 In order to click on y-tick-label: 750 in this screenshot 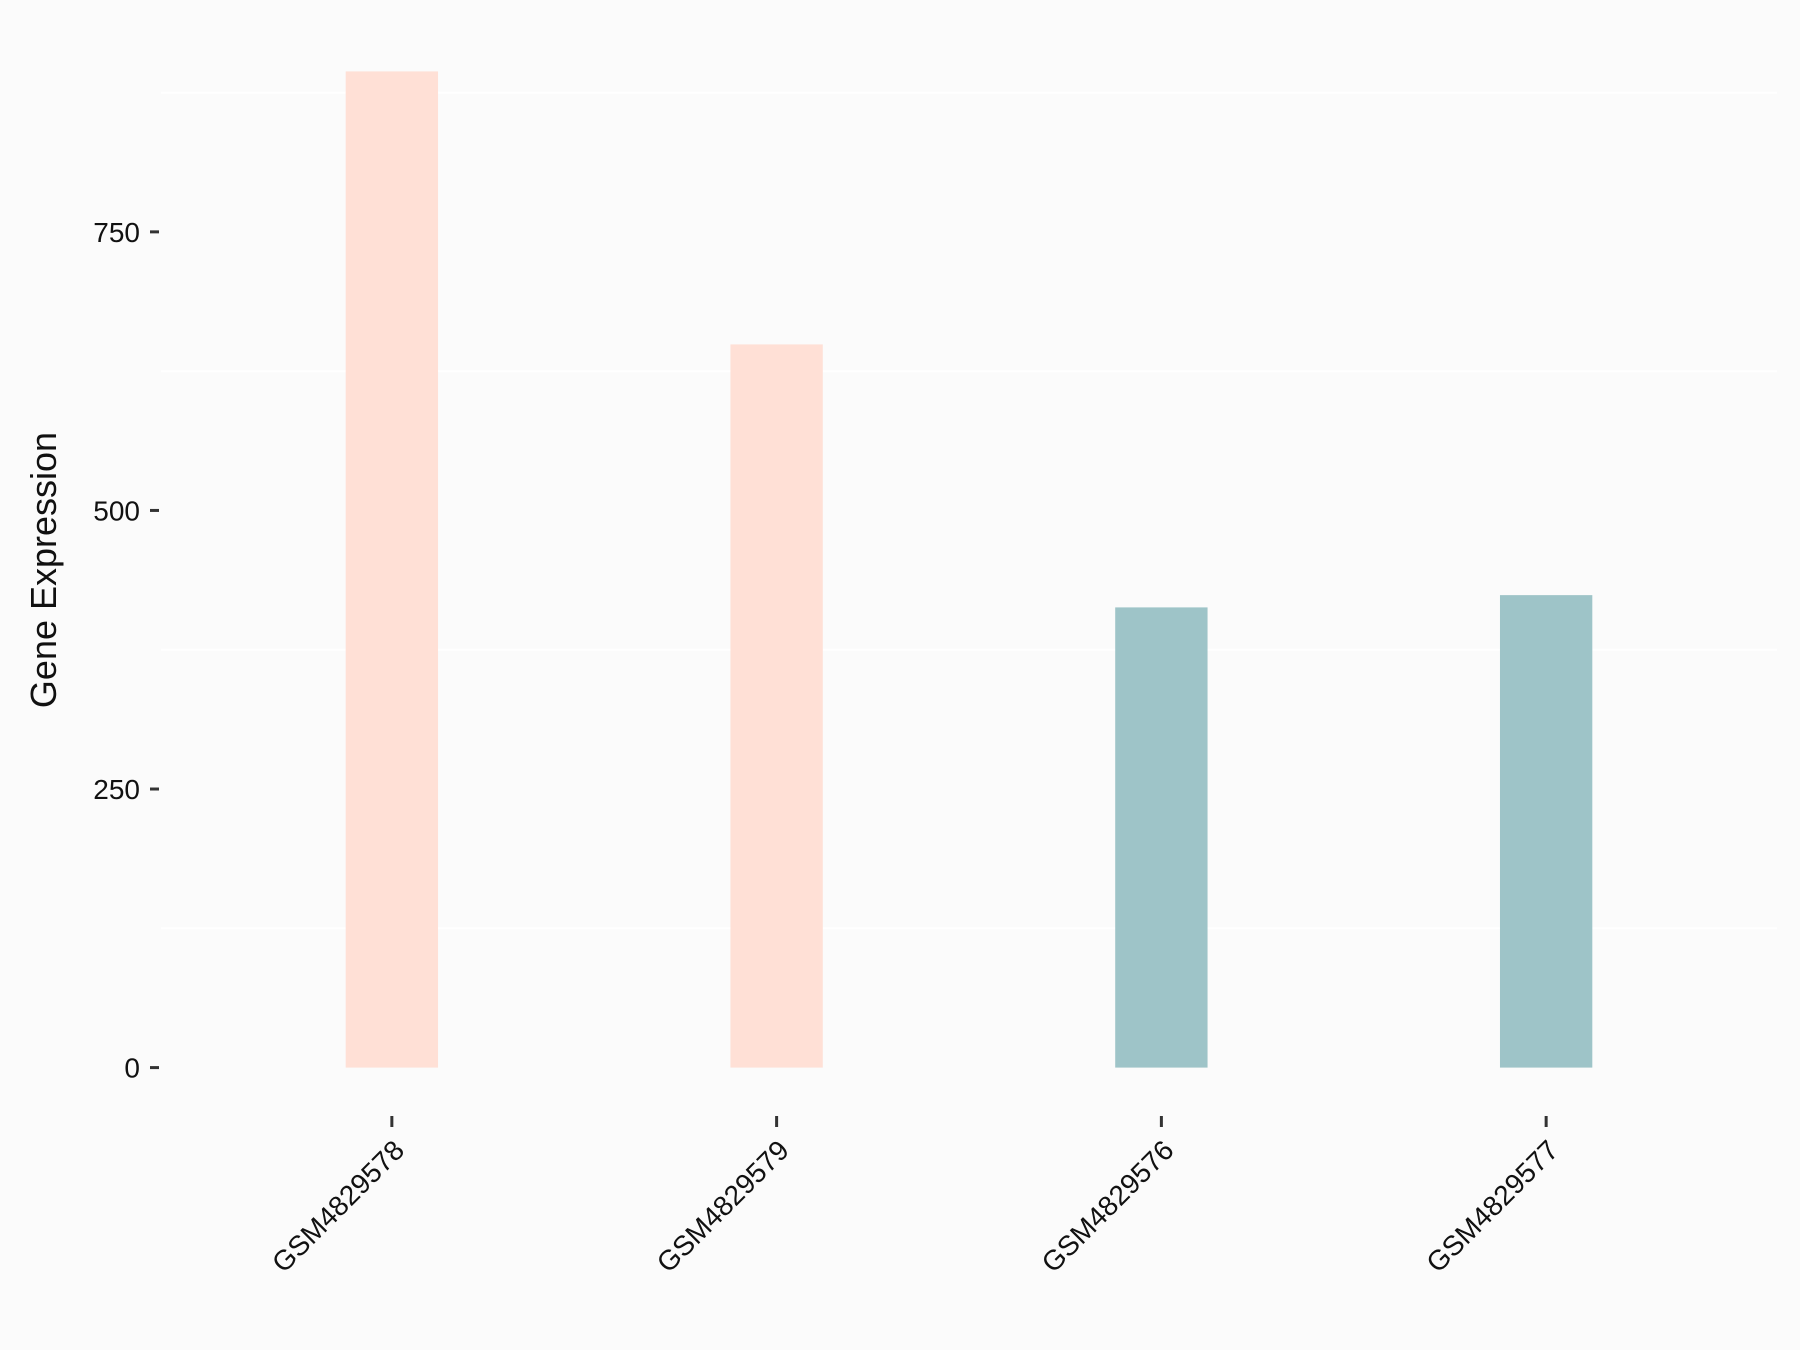, I will do `click(116, 232)`.